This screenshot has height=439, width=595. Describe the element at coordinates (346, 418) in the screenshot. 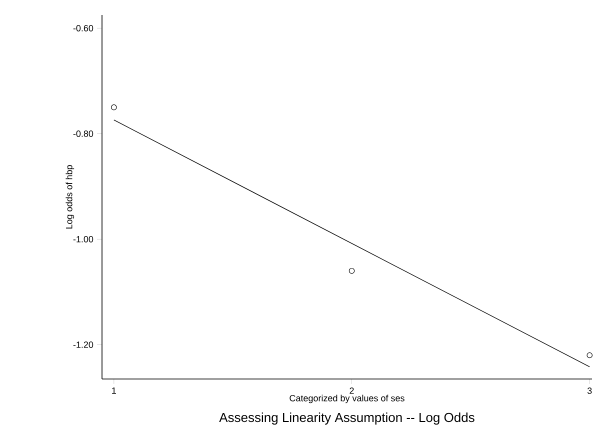

I see `text: Assessing Linearity Assumption -- Log Odds` at that location.